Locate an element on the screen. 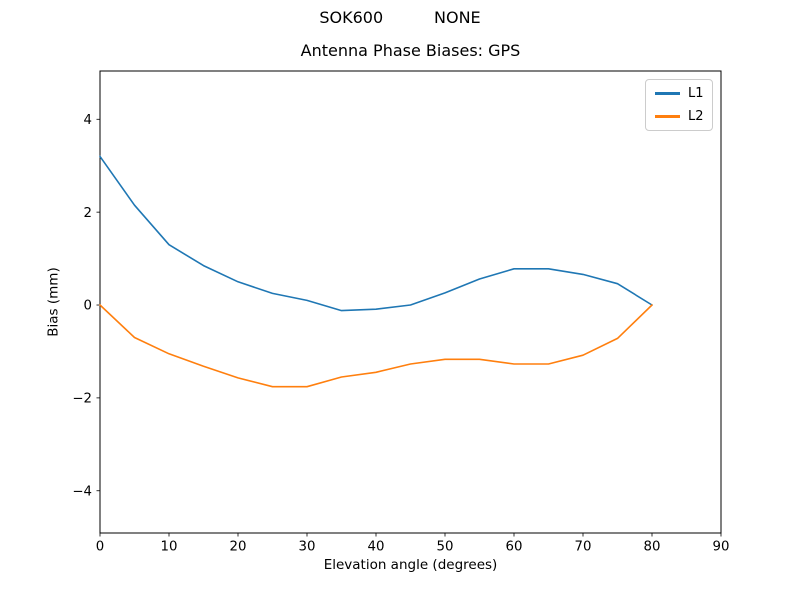 The image size is (800, 600). x-tick-label: 40 is located at coordinates (376, 547).